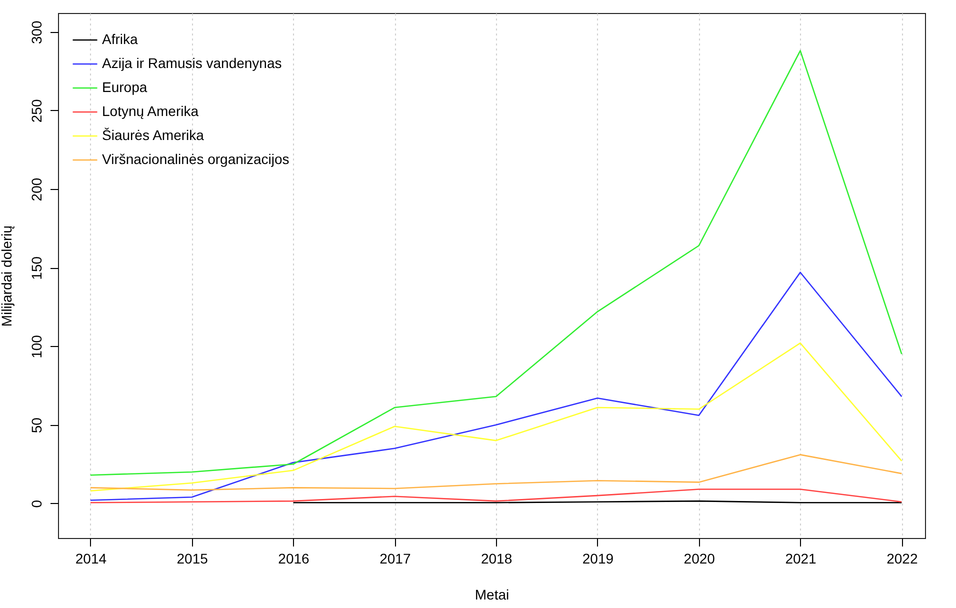  What do you see at coordinates (36, 346) in the screenshot?
I see `y-tick-label: 100` at bounding box center [36, 346].